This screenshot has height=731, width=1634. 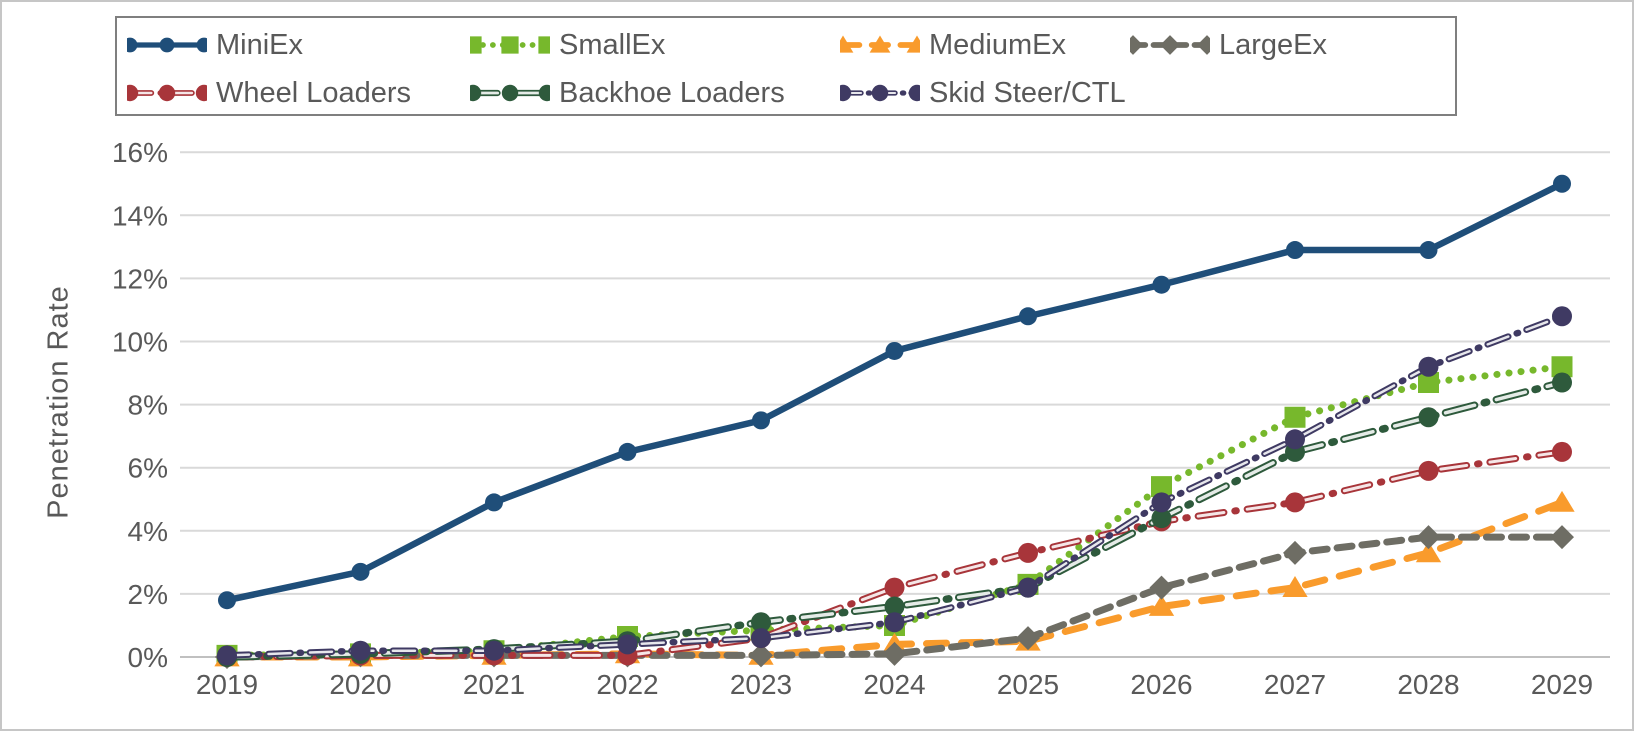 I want to click on y-axis-title: Penetration Rate, so click(x=58, y=402).